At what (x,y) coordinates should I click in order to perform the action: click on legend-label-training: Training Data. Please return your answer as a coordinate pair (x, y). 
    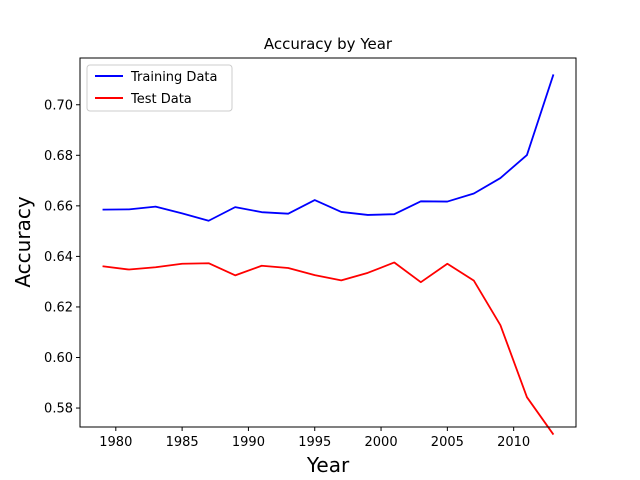
    Looking at the image, I should click on (173, 77).